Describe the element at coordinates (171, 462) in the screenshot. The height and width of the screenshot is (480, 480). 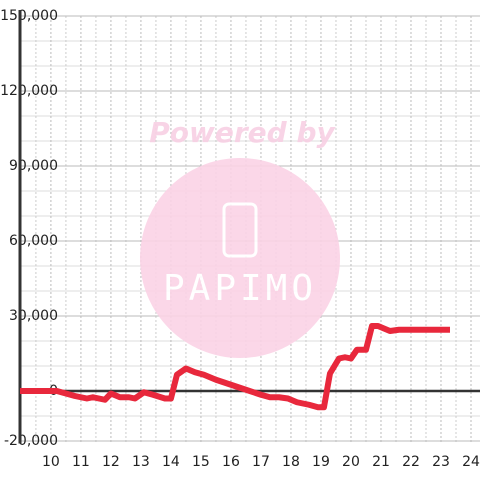
I see `x-tick-label: 14` at that location.